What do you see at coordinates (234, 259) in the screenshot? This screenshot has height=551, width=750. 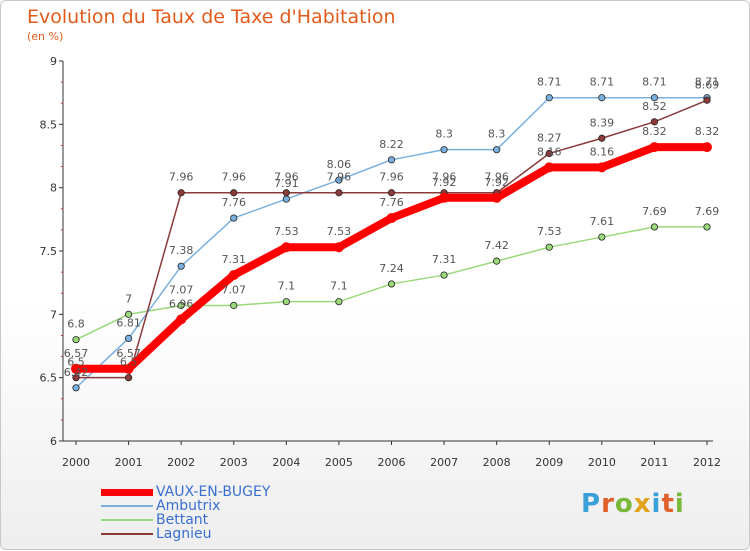 I see `data-label: 7.31` at bounding box center [234, 259].